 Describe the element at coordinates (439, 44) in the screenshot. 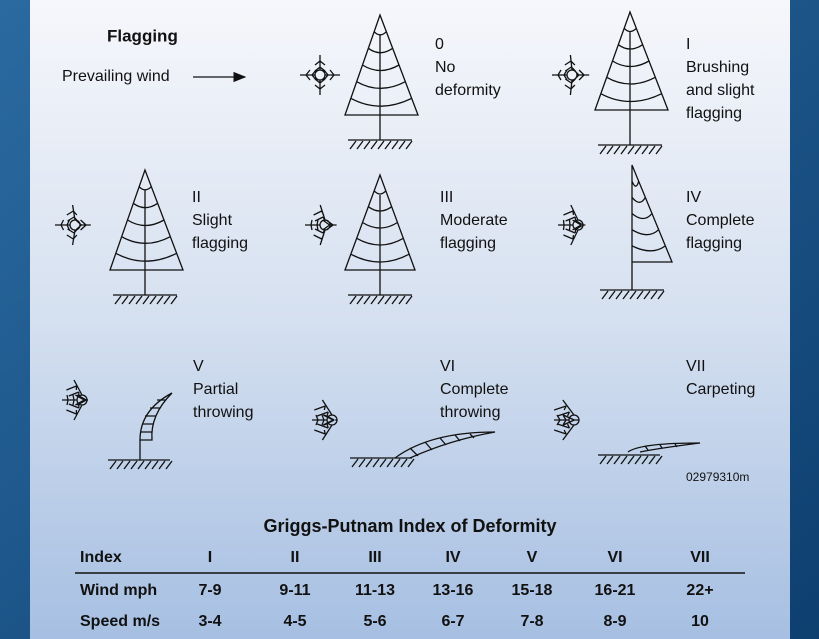

I see `stage-numeral: 0` at that location.